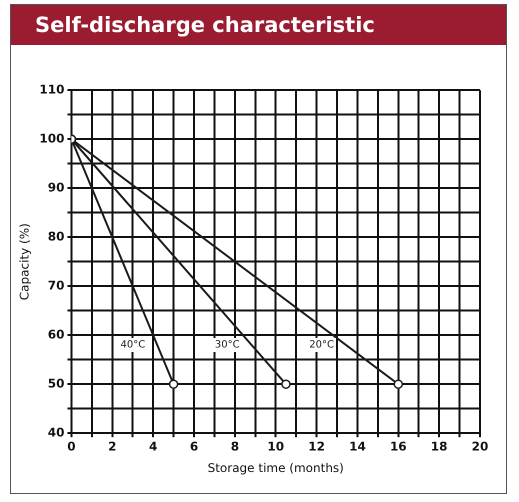 The image size is (519, 502). Describe the element at coordinates (56, 187) in the screenshot. I see `y-tick-label: 90` at that location.